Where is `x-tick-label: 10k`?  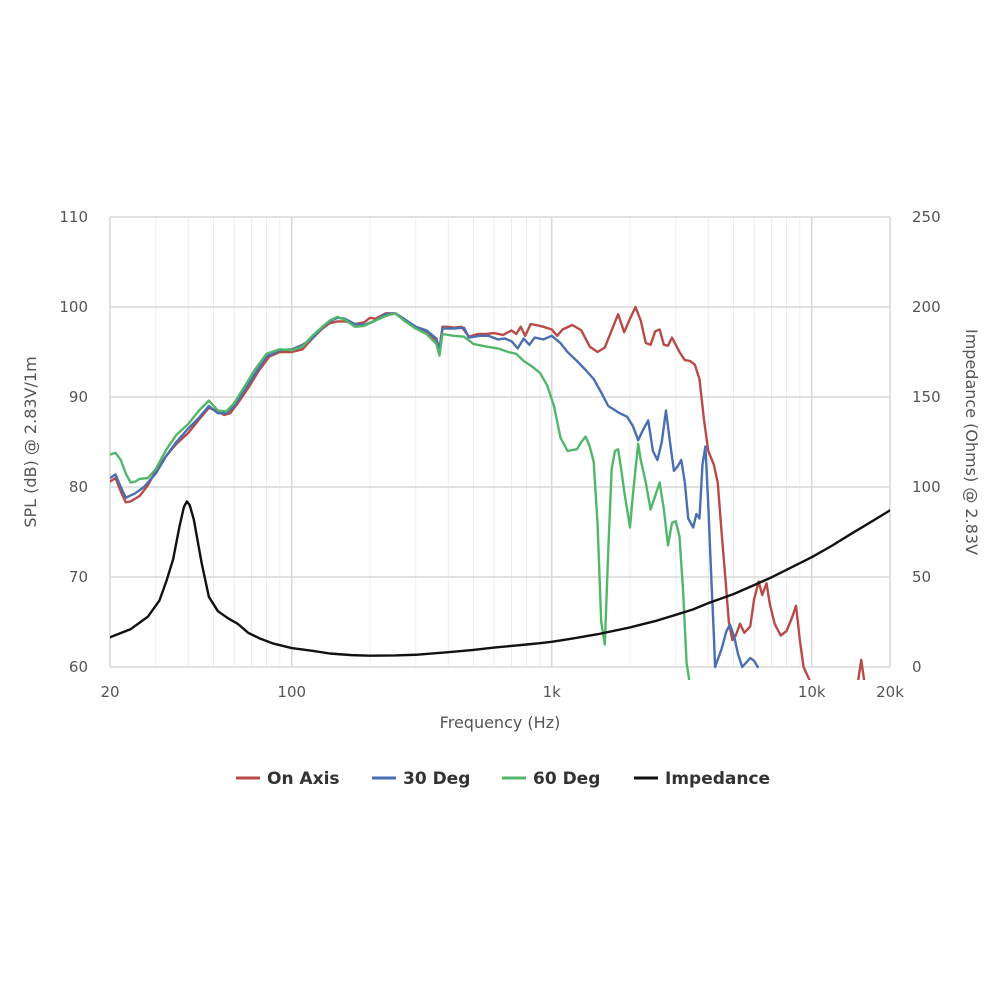
x-tick-label: 10k is located at coordinates (812, 692).